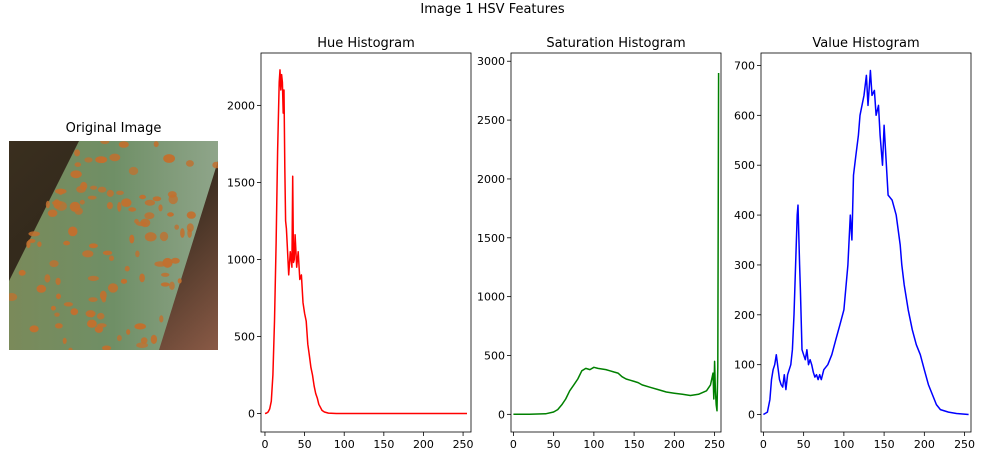  Describe the element at coordinates (492, 9) in the screenshot. I see `figure-title: Image 1 HSV Features` at that location.